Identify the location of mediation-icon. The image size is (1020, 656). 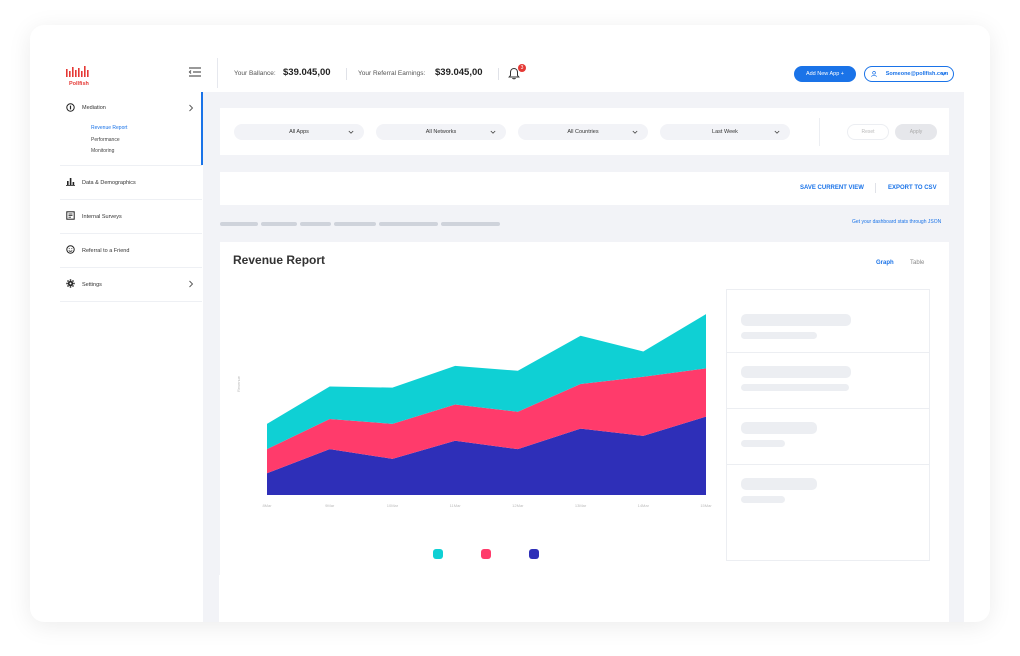
(70, 107).